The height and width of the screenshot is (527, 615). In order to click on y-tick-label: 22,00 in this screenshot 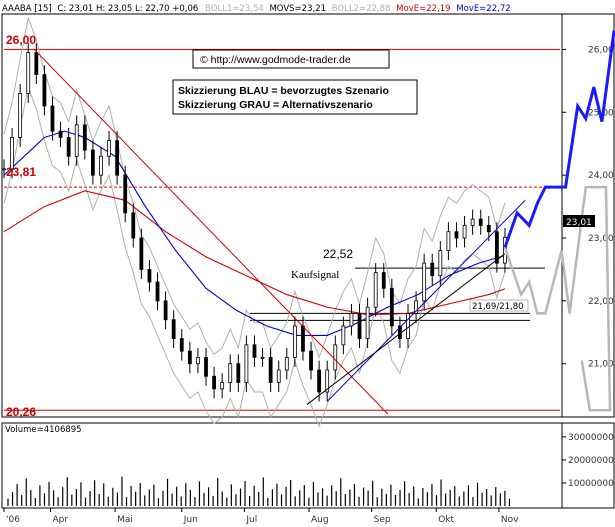, I will do `click(601, 302)`.